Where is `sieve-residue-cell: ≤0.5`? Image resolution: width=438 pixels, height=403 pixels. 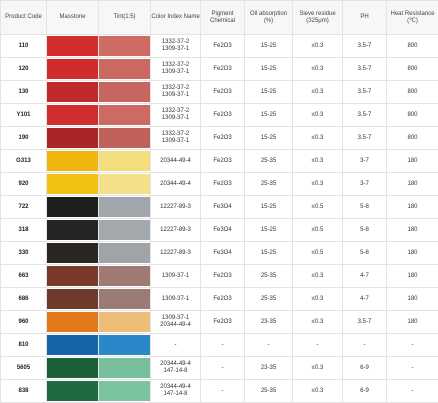
sieve-residue-cell: ≤0.5 is located at coordinates (318, 253).